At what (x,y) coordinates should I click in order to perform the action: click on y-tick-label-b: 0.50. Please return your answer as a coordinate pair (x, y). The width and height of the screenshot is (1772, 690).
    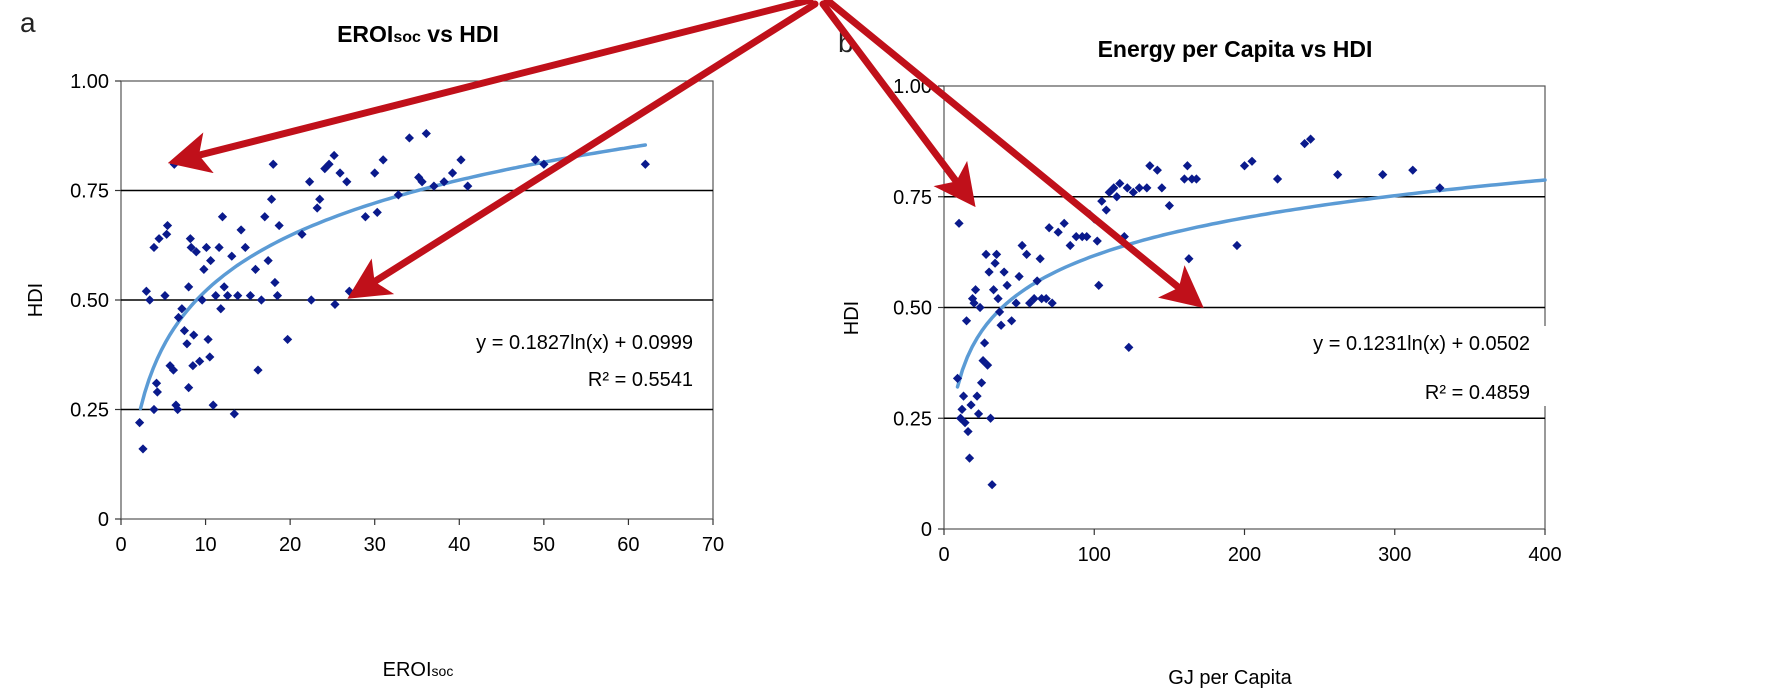
    Looking at the image, I should click on (912, 309).